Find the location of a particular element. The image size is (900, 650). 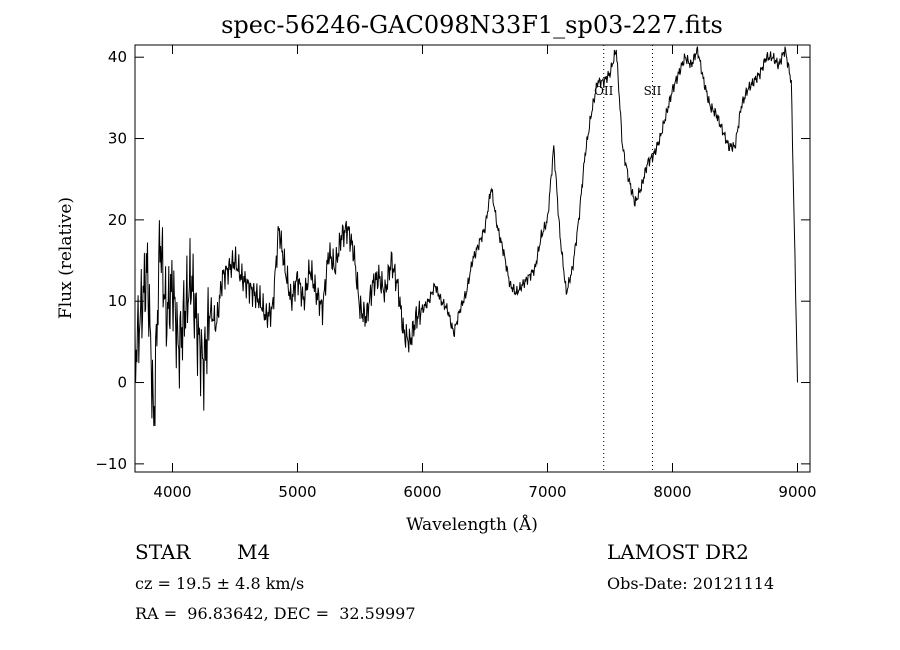

observation-date: Obs-Date: 20121114 is located at coordinates (691, 583).